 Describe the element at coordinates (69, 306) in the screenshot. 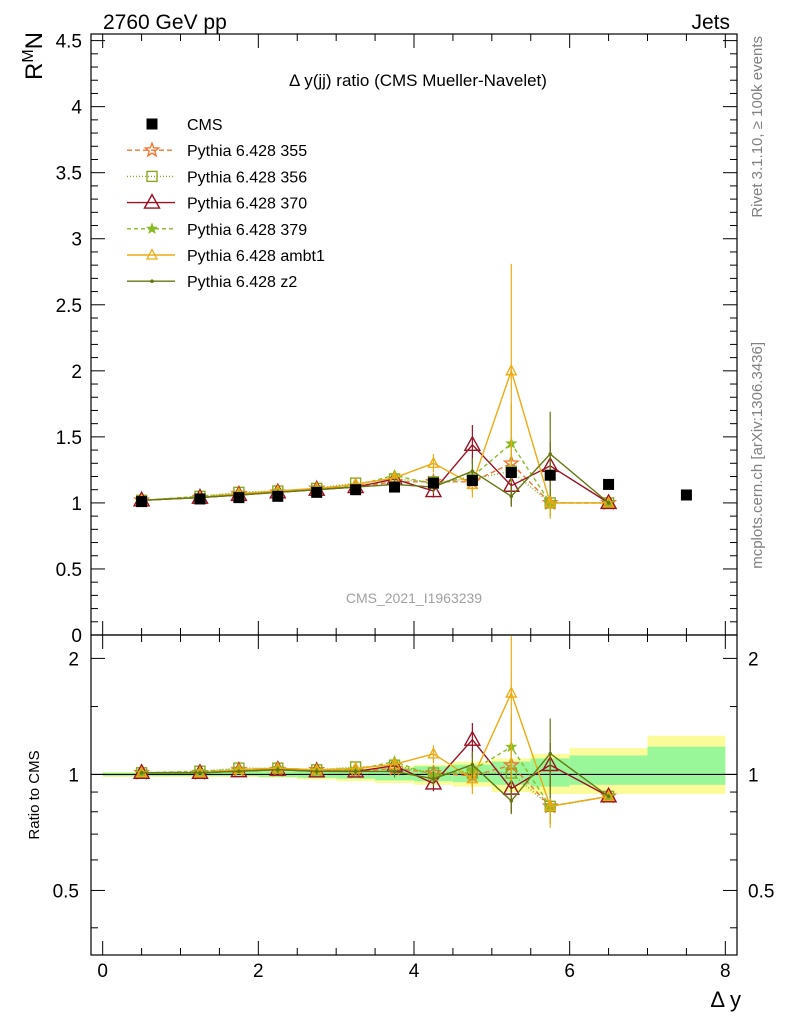

I see `y-tick-label: 2.5` at that location.